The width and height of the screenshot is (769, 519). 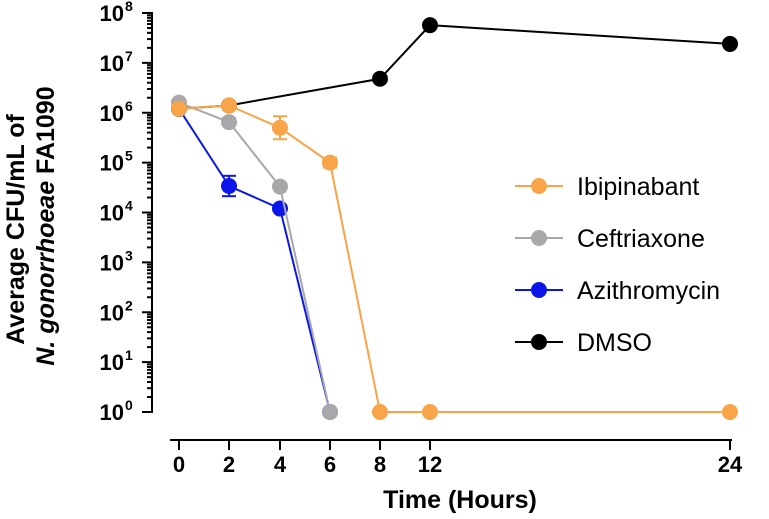 I want to click on x-tick-label: 24, so click(x=730, y=464).